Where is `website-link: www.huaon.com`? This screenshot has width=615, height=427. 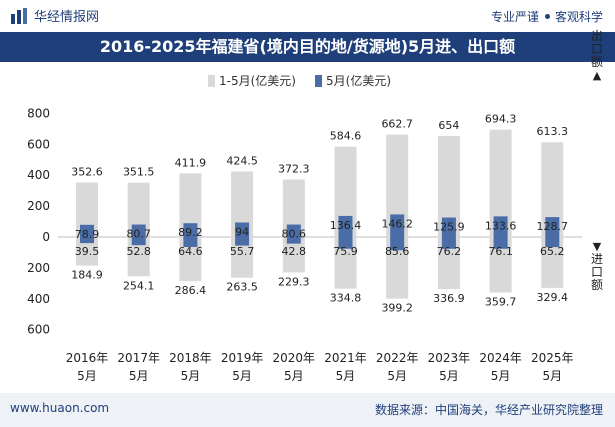 website-link: www.huaon.com is located at coordinates (60, 408).